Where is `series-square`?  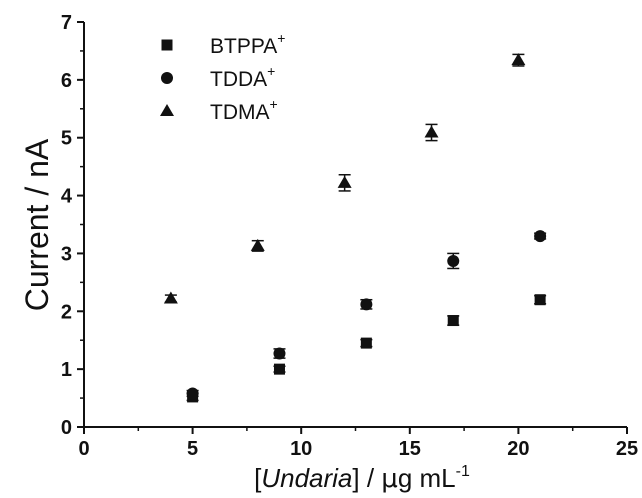
series-square is located at coordinates (366, 348).